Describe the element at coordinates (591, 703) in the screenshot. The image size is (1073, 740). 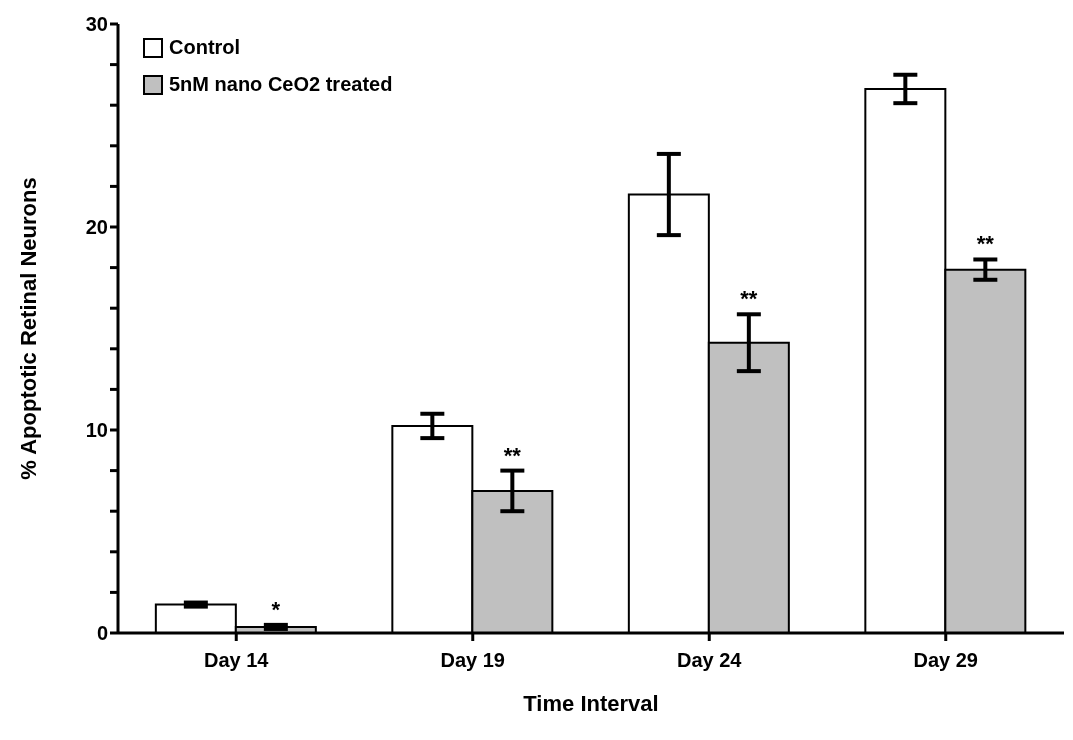
I see `x-axis-title: Time Interval` at that location.